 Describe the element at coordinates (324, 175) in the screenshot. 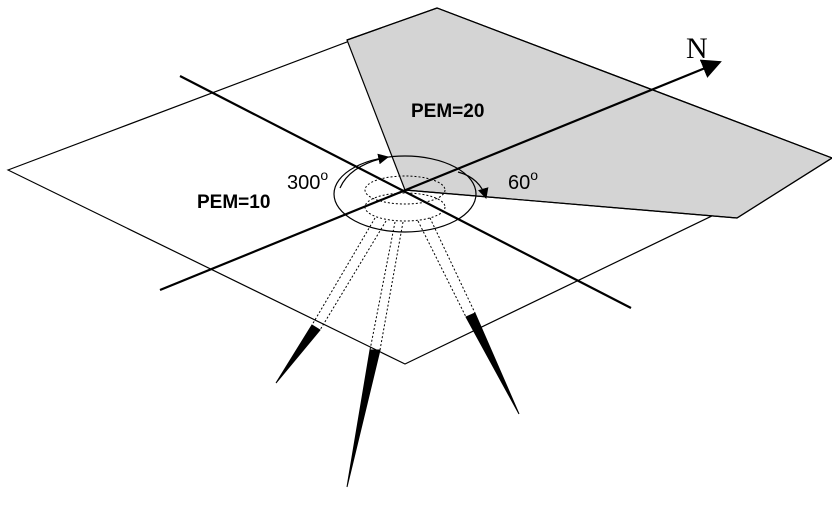

I see `angle-300-degree: o` at that location.